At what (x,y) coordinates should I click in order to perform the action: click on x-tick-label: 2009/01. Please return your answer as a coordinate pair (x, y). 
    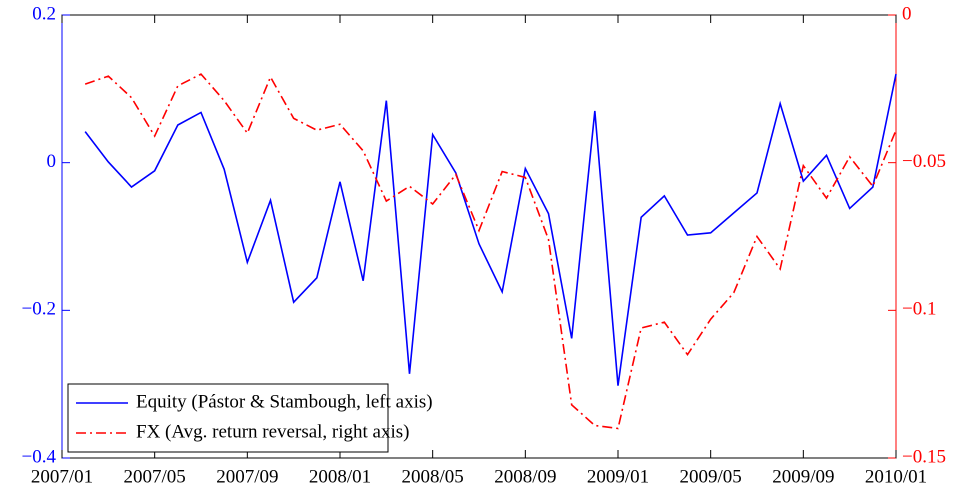
    Looking at the image, I should click on (618, 476).